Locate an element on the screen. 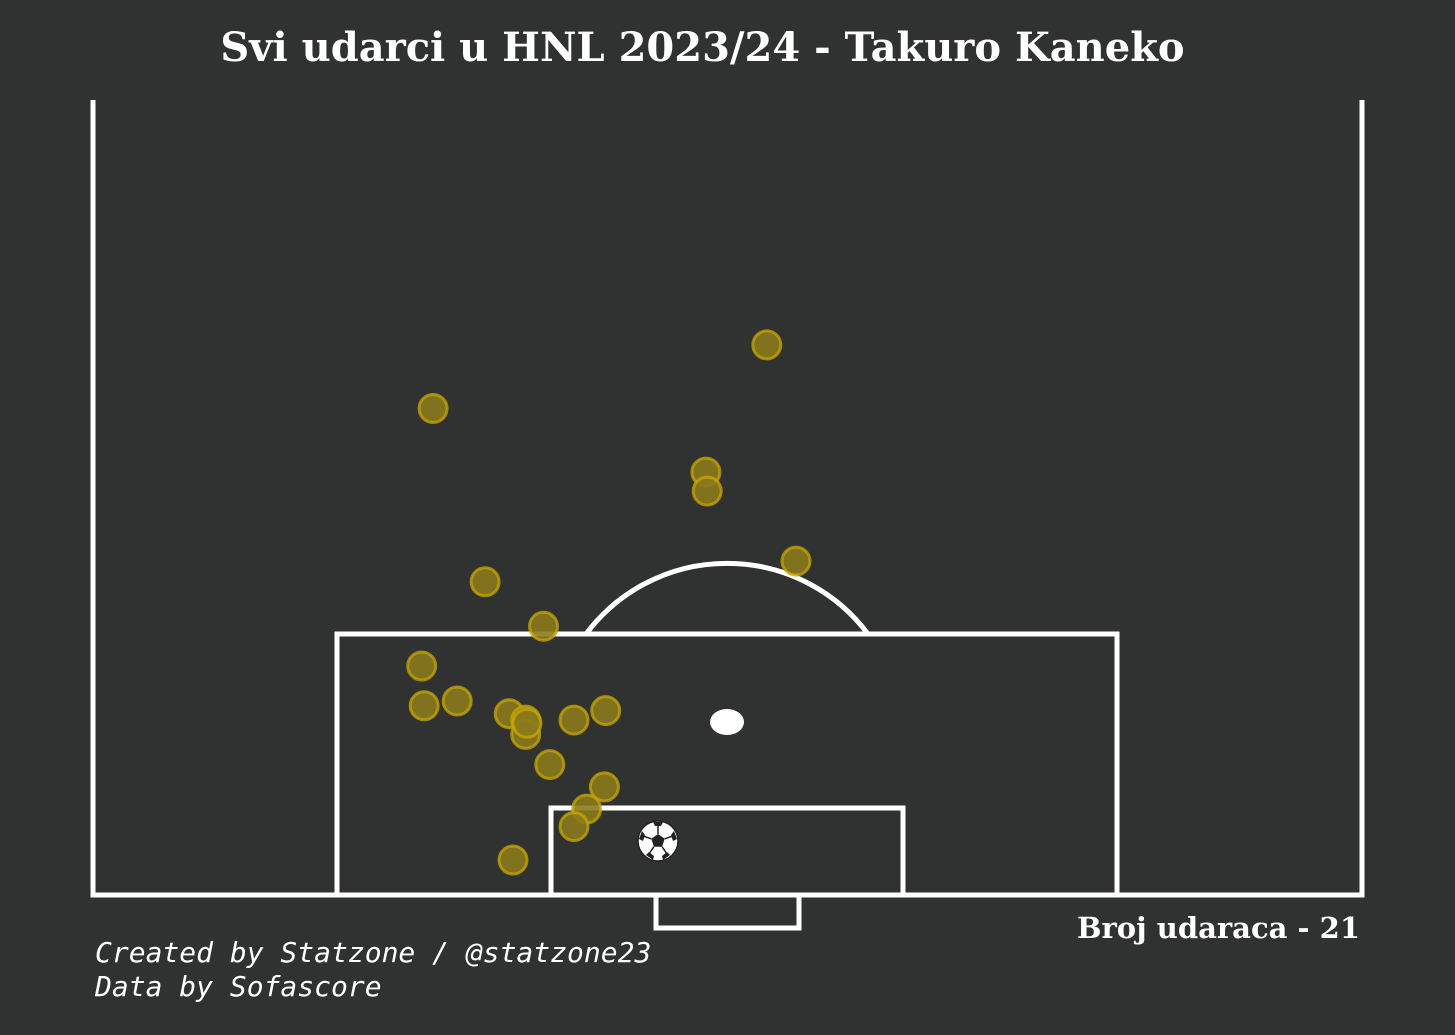  shot-markers is located at coordinates (609, 602).